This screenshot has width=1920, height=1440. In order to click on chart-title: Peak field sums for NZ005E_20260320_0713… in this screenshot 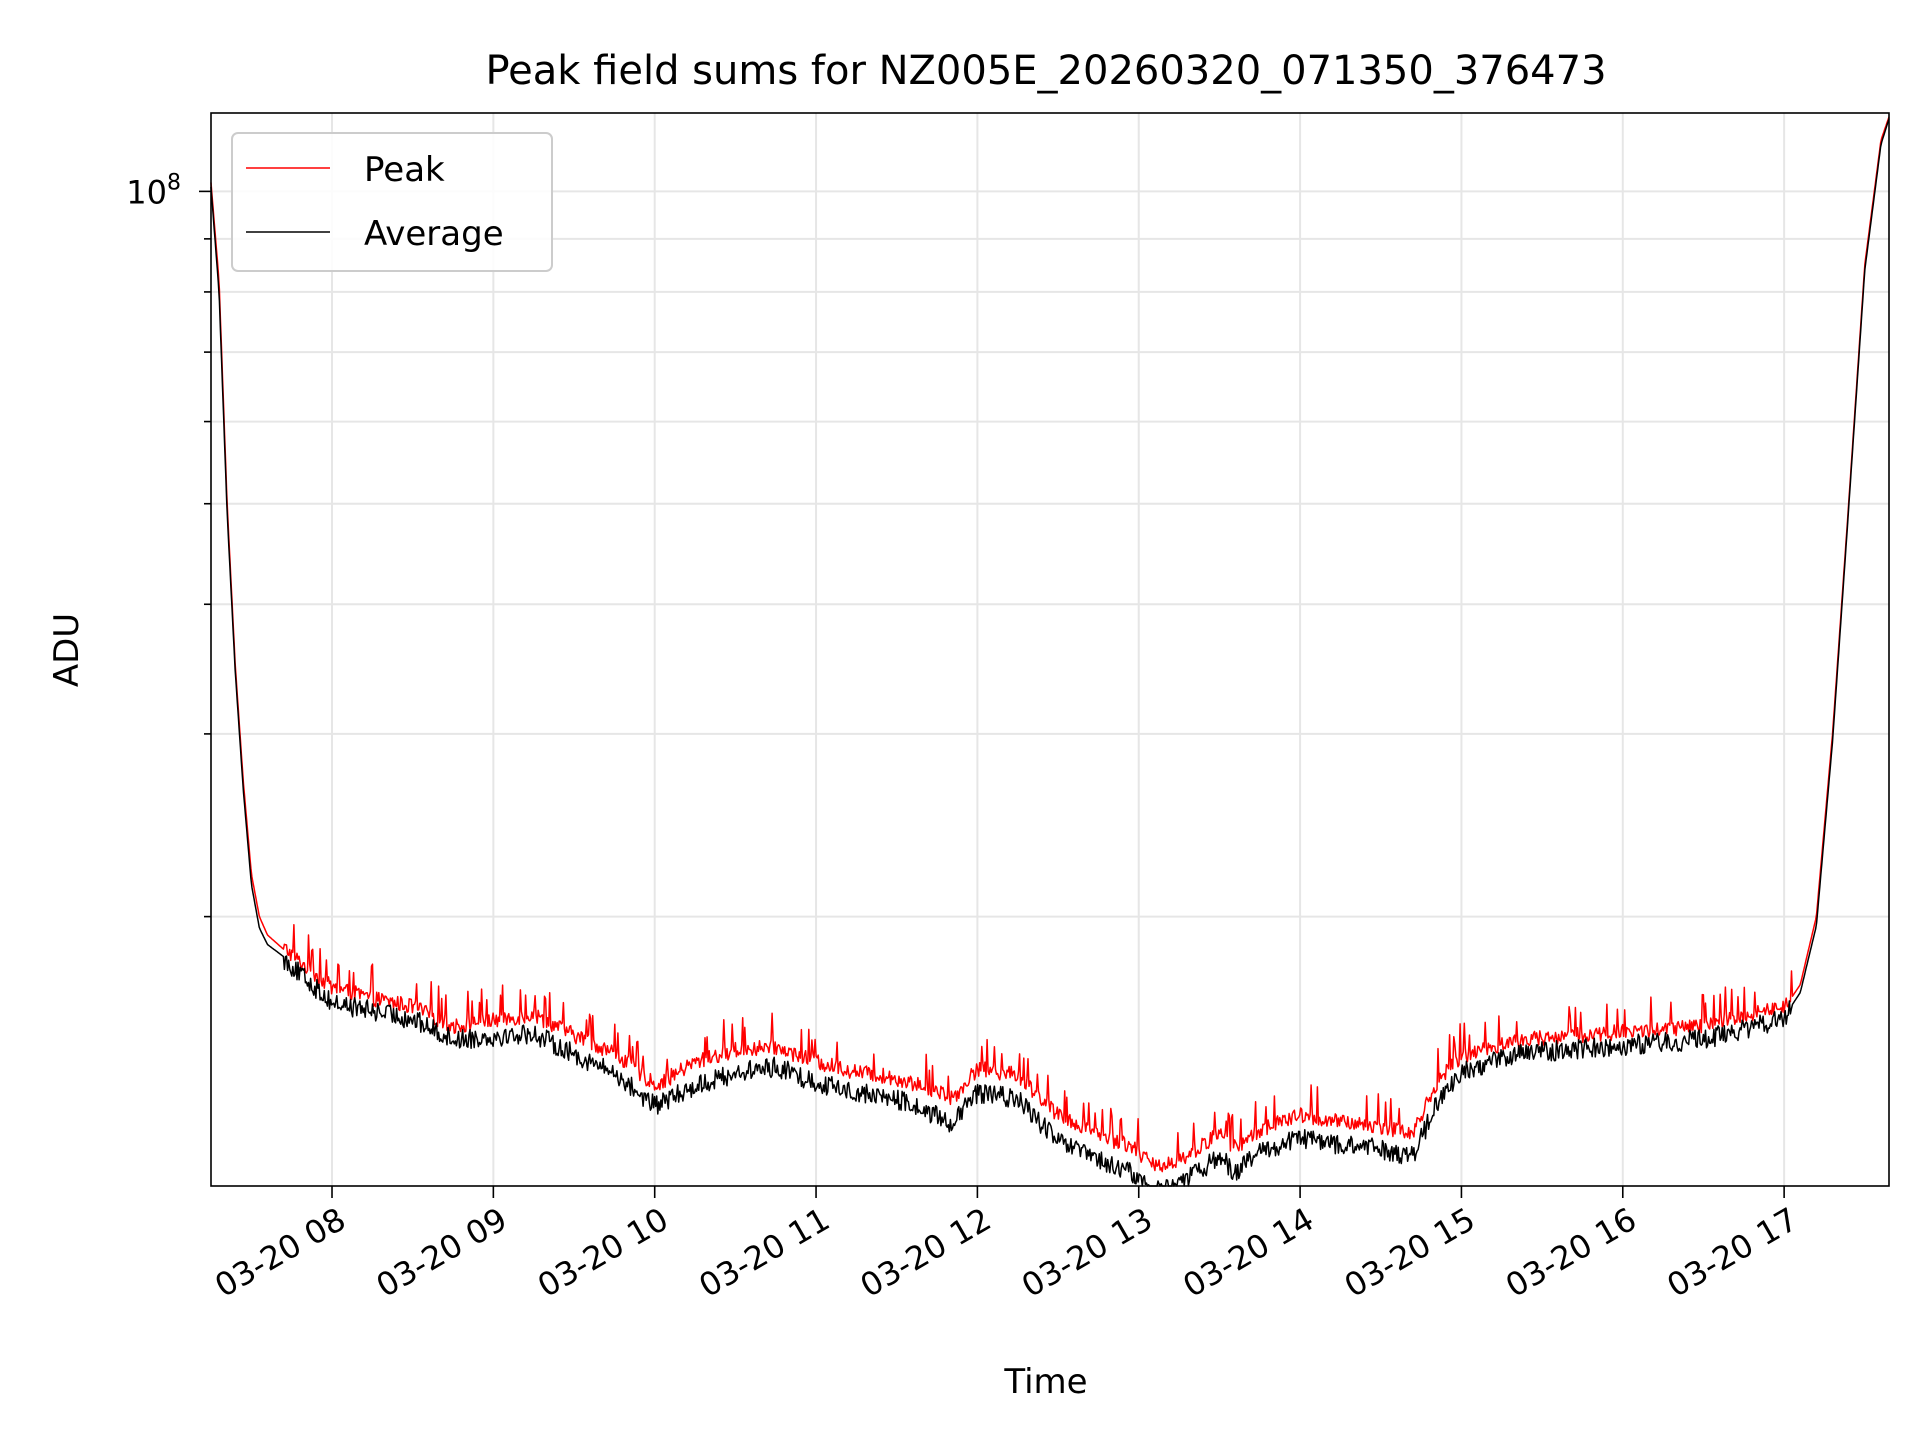, I will do `click(1045, 71)`.